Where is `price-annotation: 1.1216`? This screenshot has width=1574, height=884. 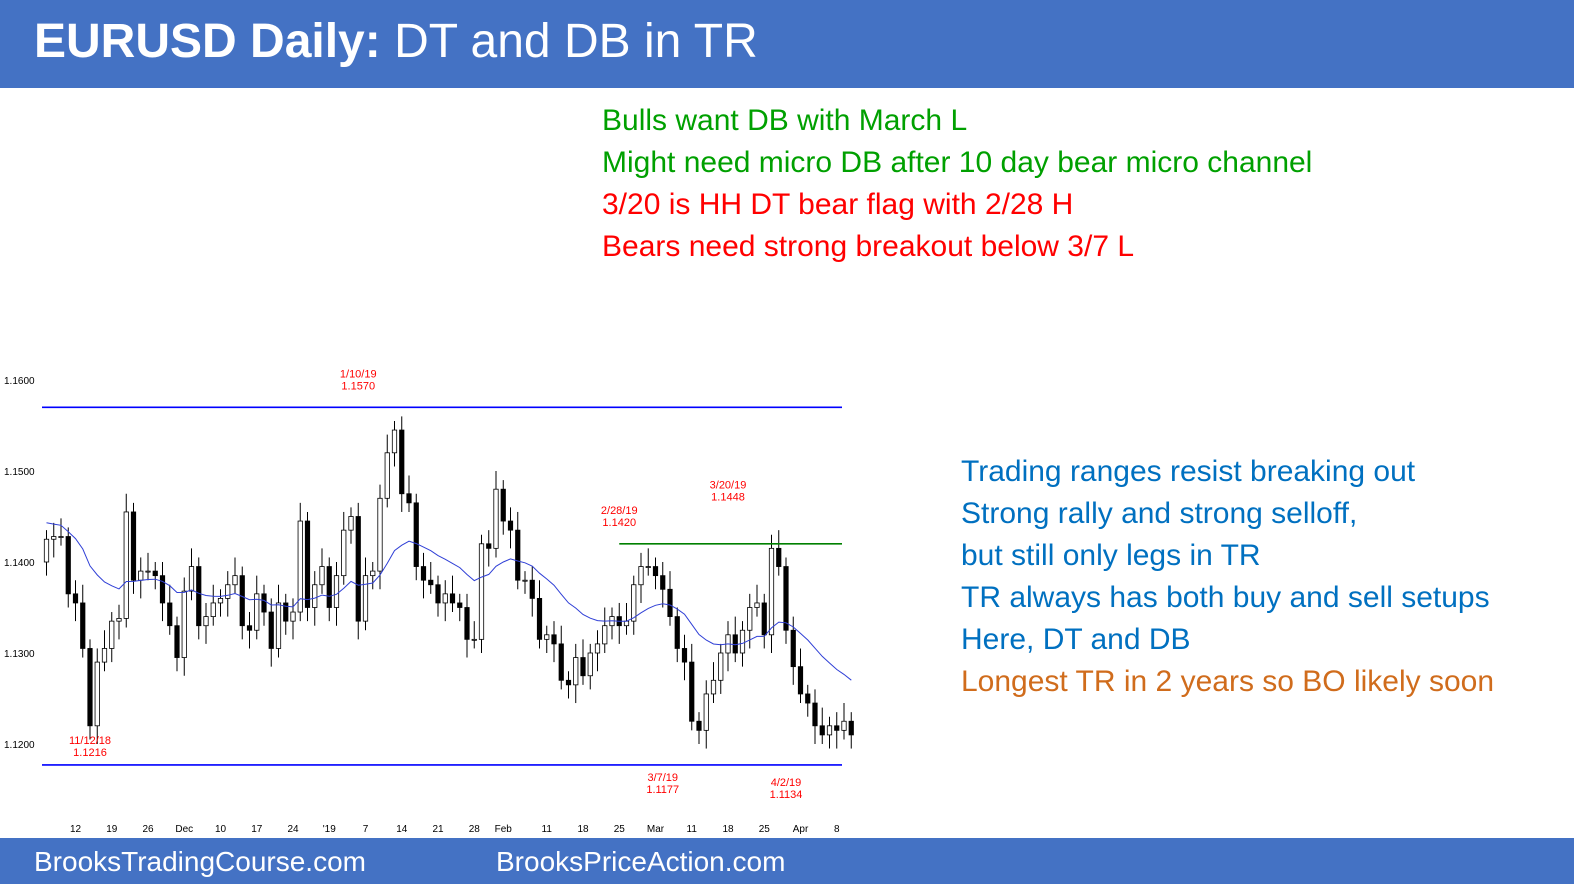
price-annotation: 1.1216 is located at coordinates (90, 753).